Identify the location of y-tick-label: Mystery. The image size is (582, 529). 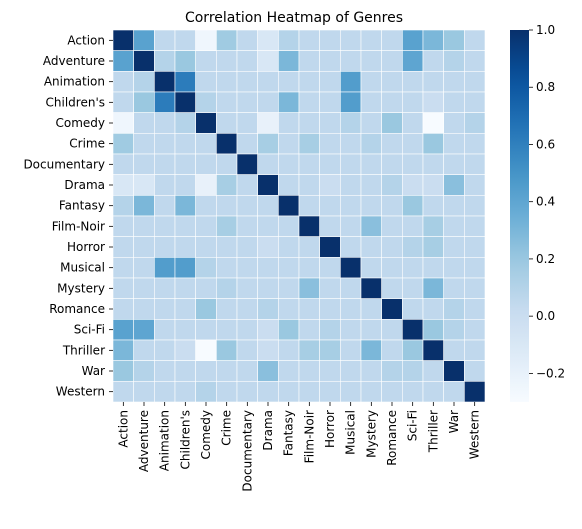
(81, 288).